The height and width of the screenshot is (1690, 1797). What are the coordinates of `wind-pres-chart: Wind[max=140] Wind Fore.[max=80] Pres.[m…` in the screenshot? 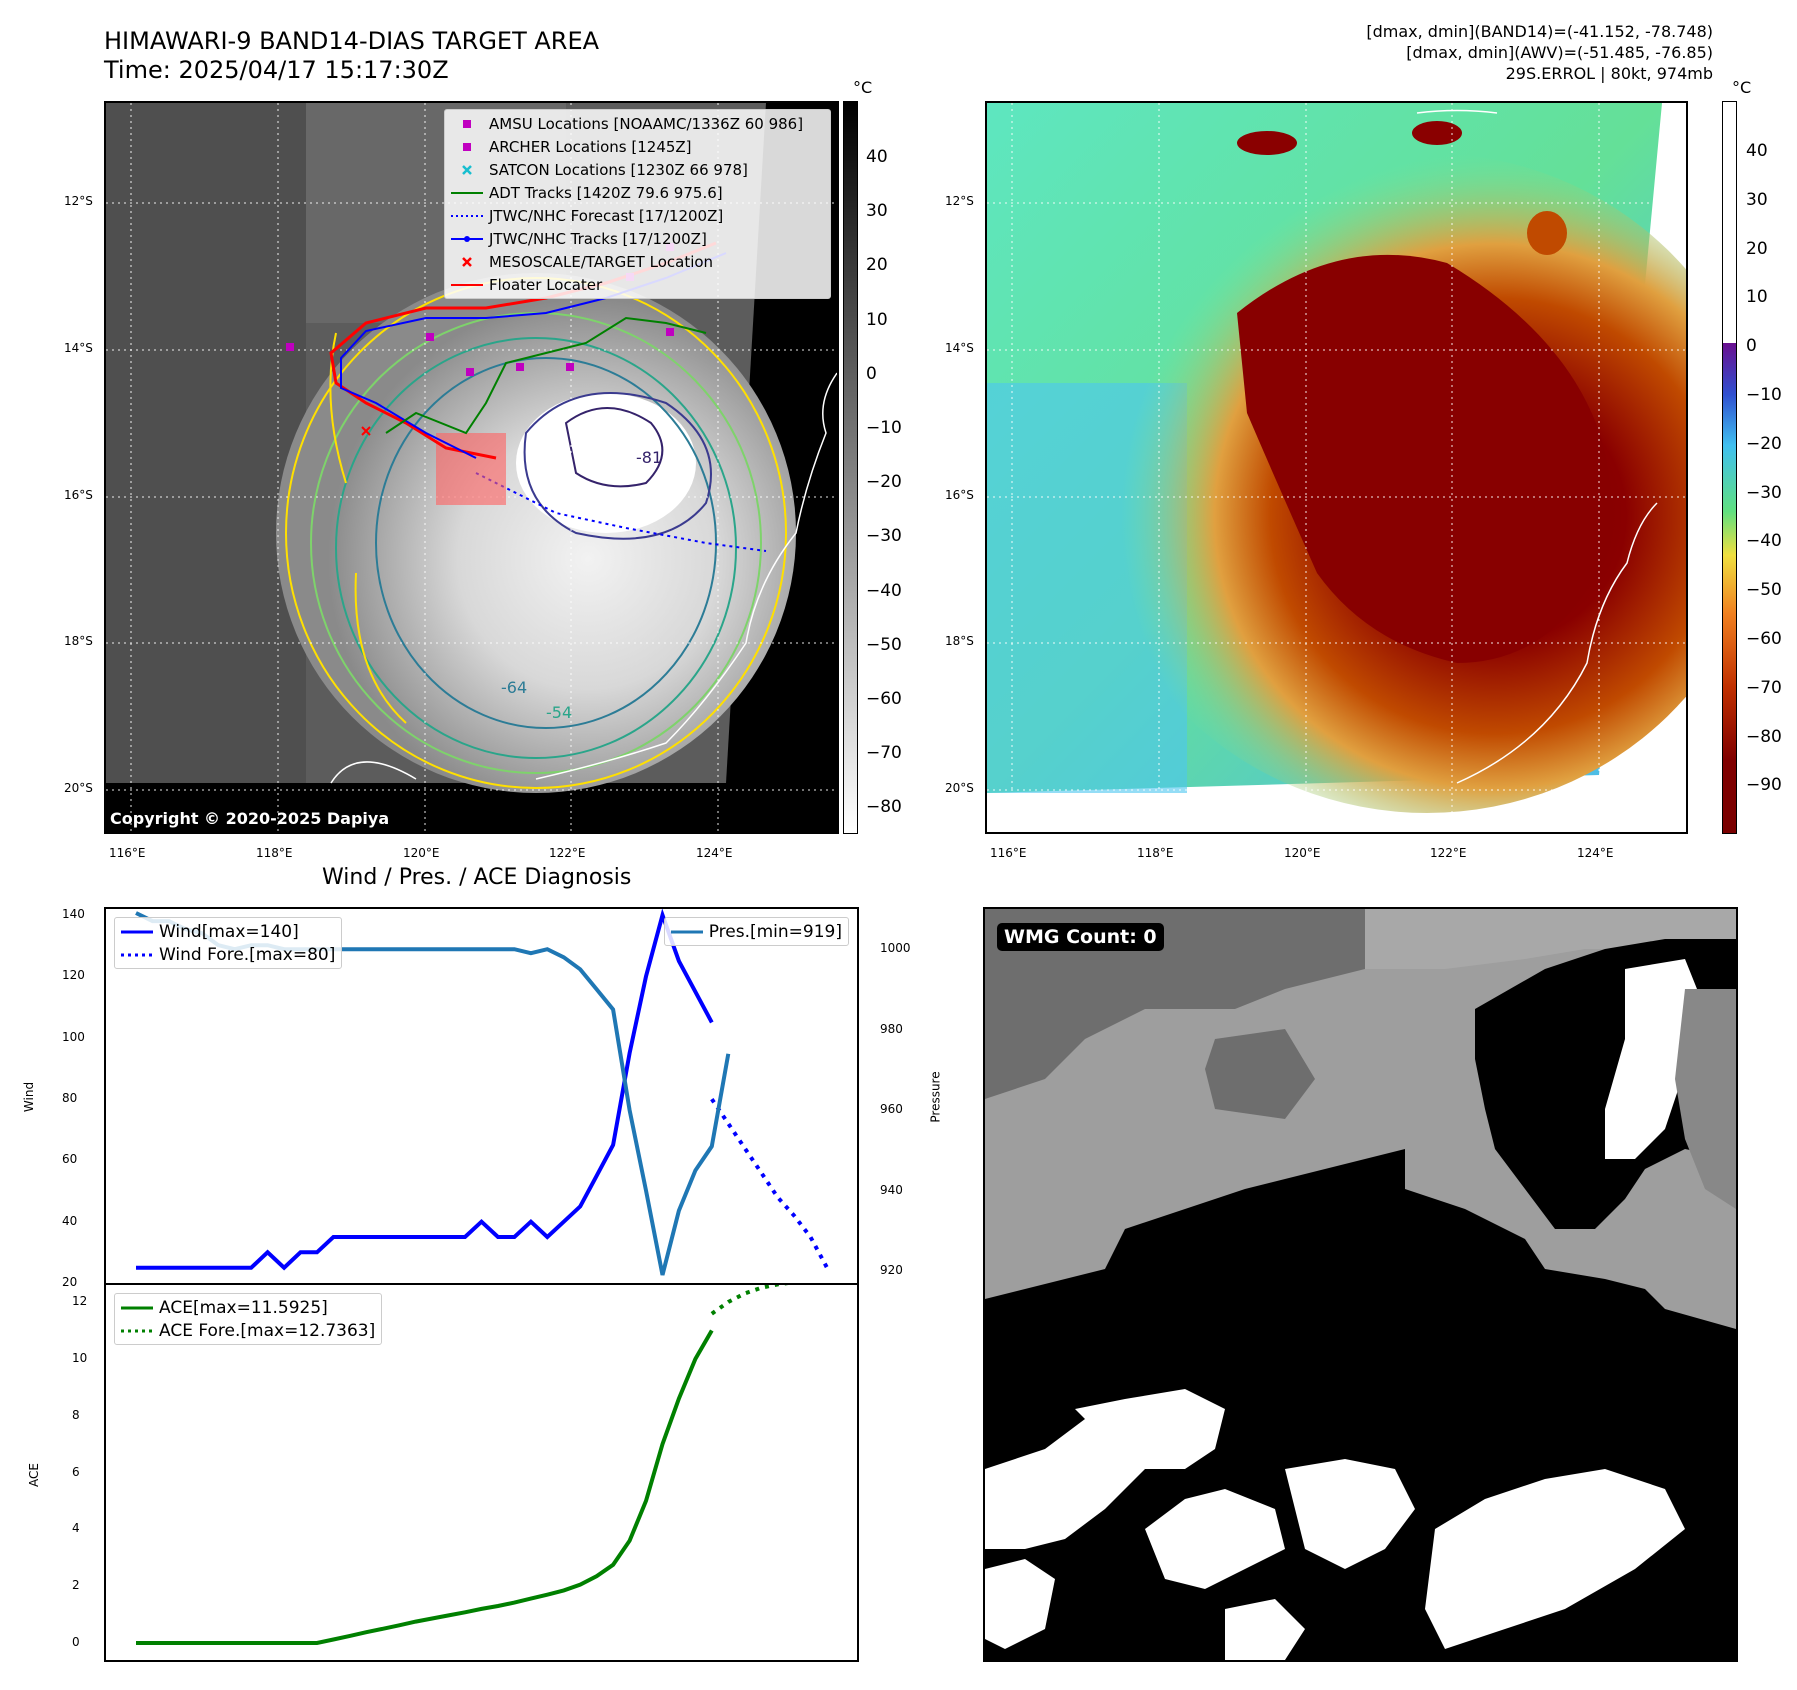 It's located at (481, 1096).